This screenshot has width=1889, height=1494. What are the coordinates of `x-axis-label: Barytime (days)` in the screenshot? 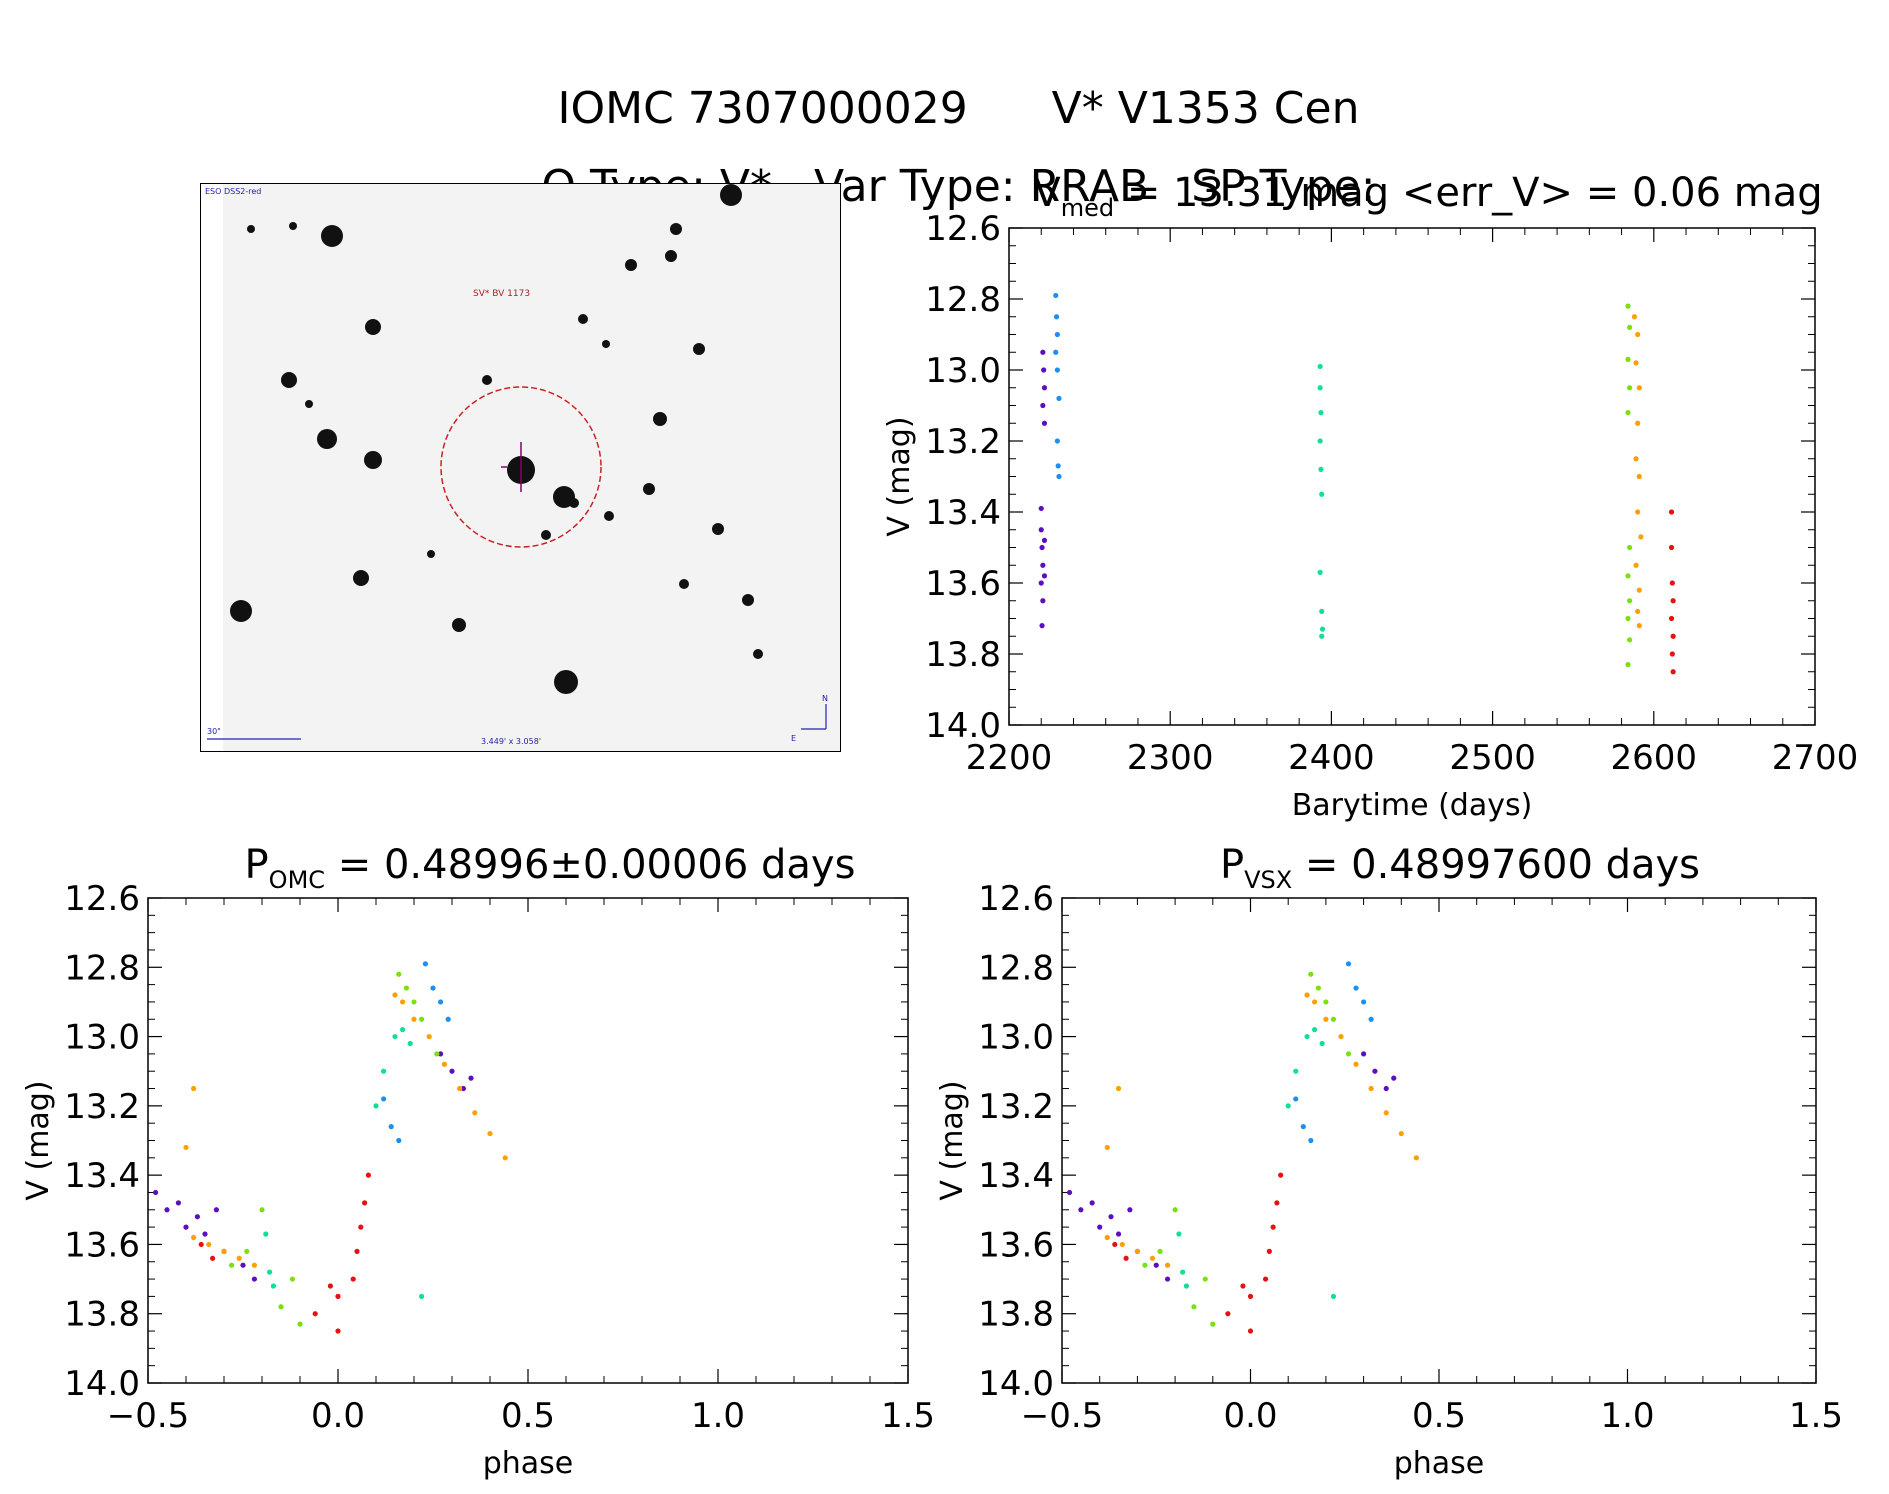 It's located at (1412, 805).